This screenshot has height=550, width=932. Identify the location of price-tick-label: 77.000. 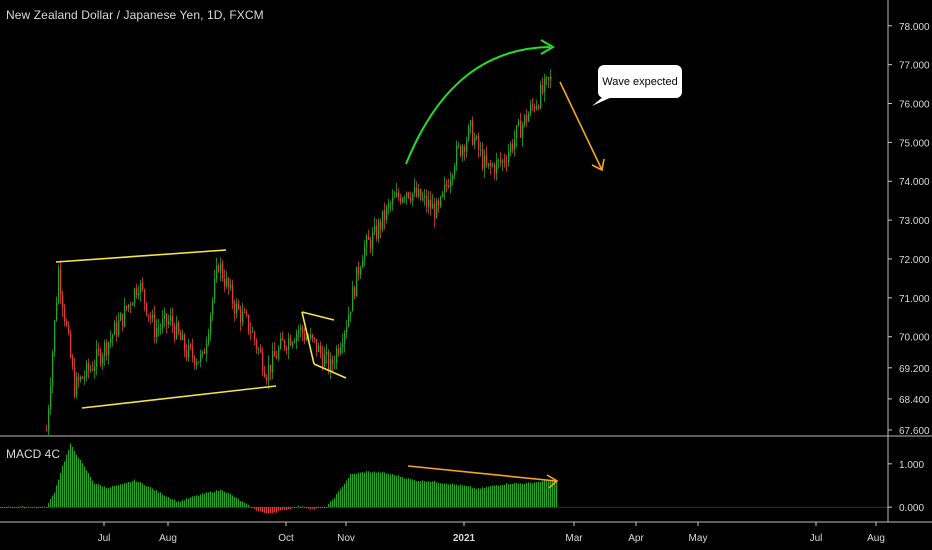
(914, 66).